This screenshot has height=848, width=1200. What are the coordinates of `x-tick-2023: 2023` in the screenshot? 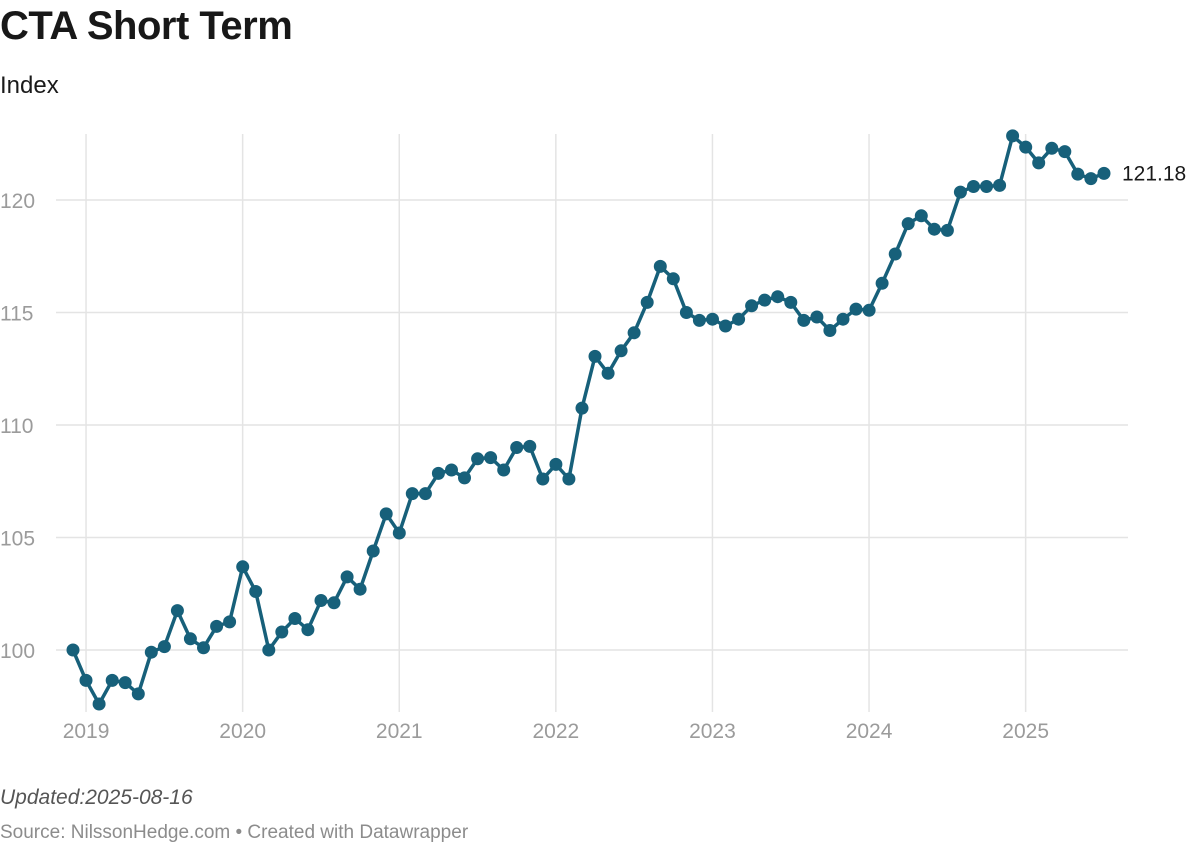 It's located at (712, 731).